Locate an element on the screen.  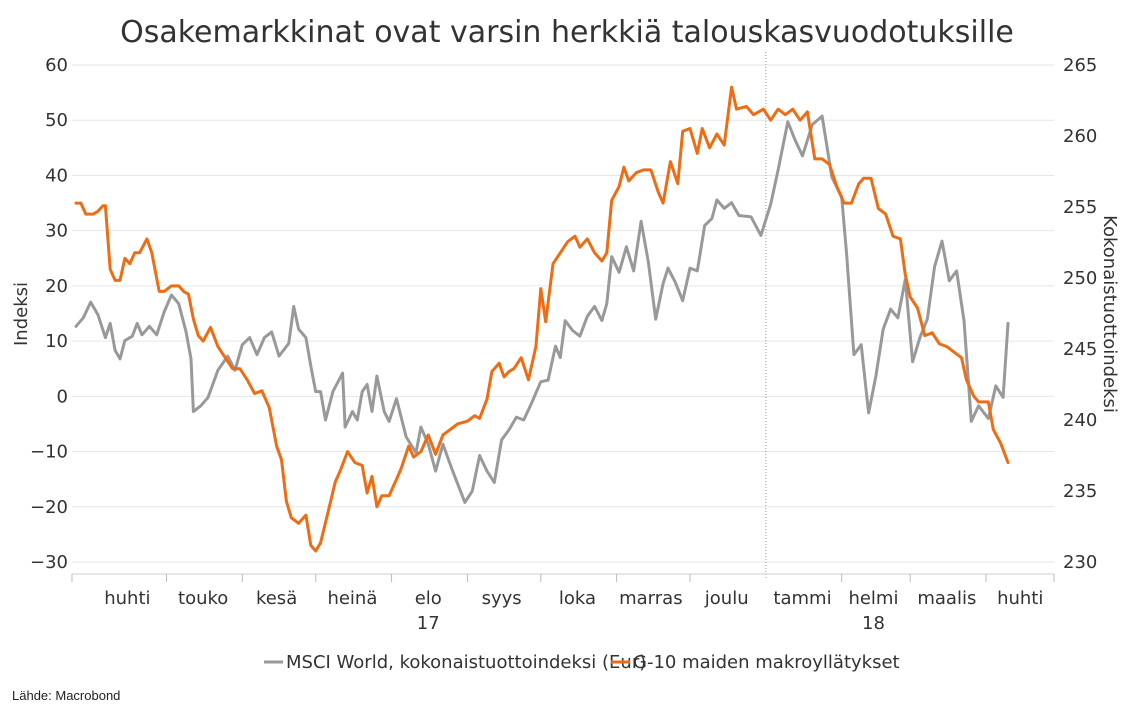
legend-label-g10: G-10 maiden makroyllätykset is located at coordinates (766, 662).